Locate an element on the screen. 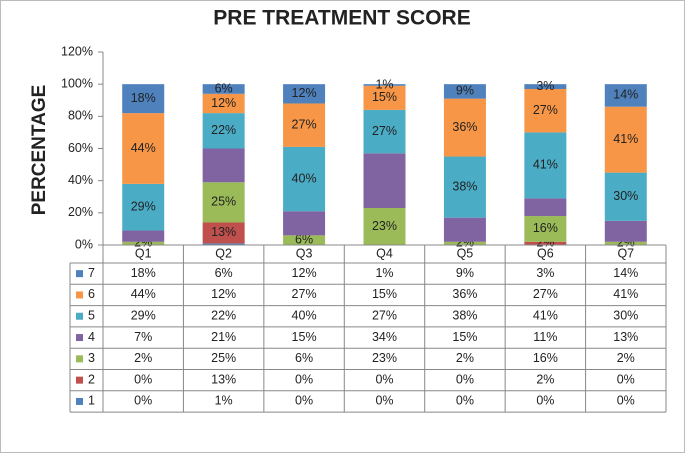 This screenshot has width=685, height=453. table-cell: 25% is located at coordinates (223, 358).